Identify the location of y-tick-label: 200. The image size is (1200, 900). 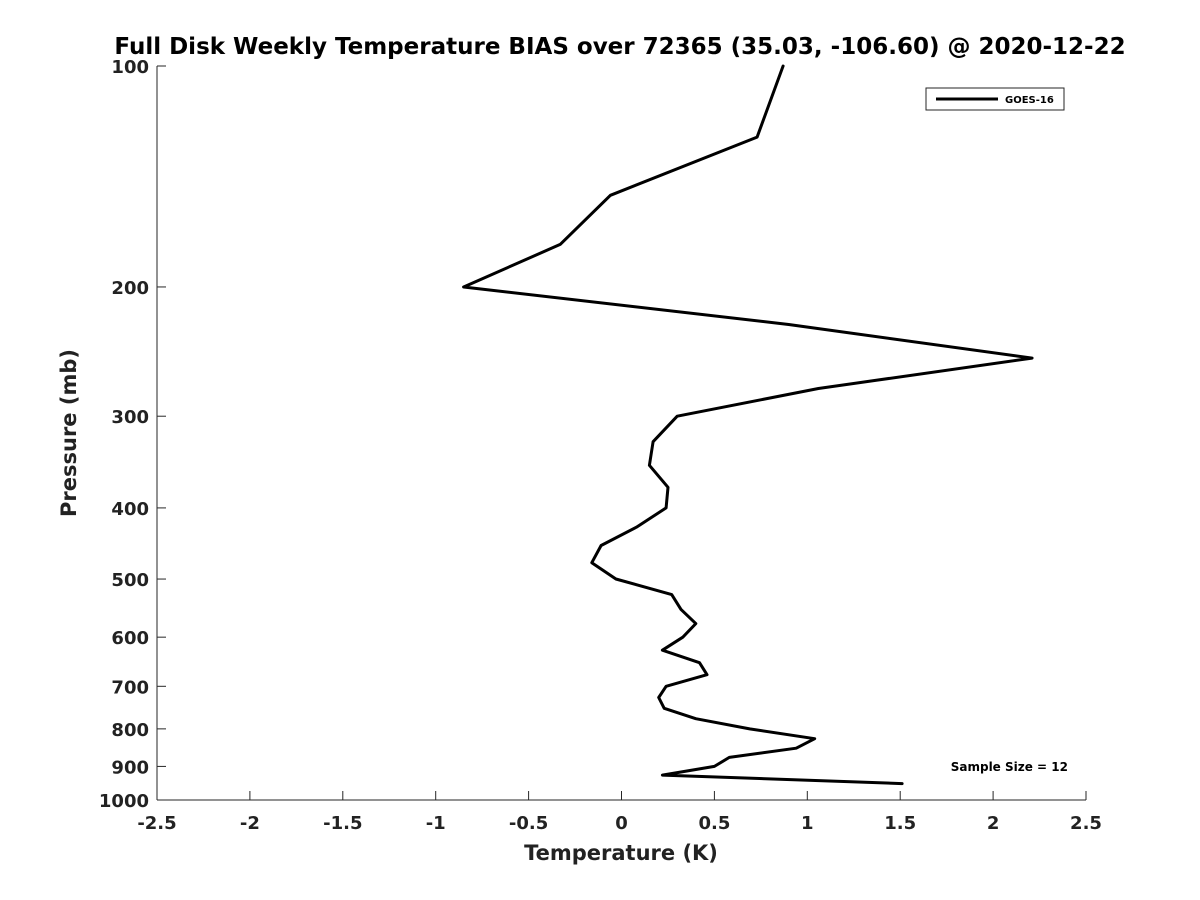
(130, 288).